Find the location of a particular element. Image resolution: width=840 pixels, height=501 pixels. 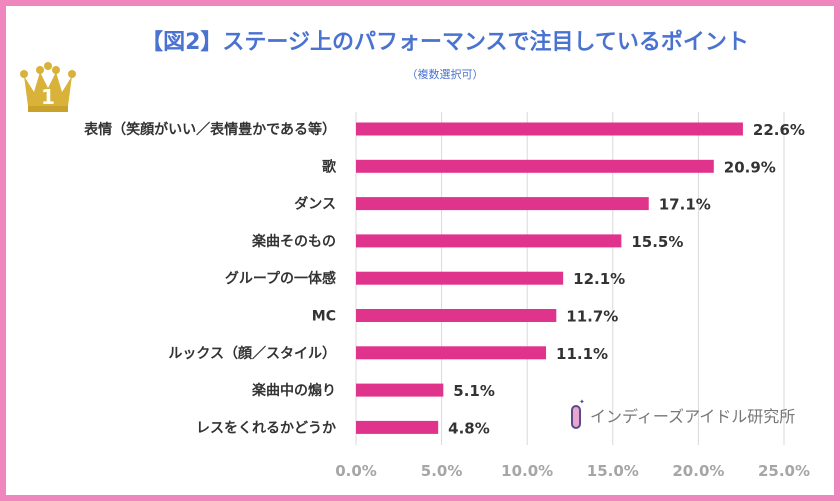

rank-number: 1 is located at coordinates (48, 97).